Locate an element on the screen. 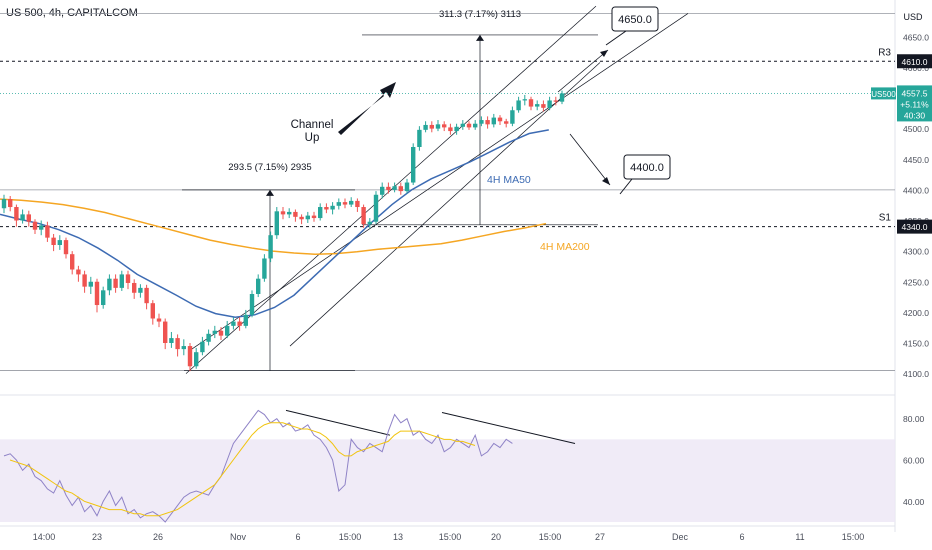 Image resolution: width=932 pixels, height=550 pixels. symbol-tag is located at coordinates (883, 93).